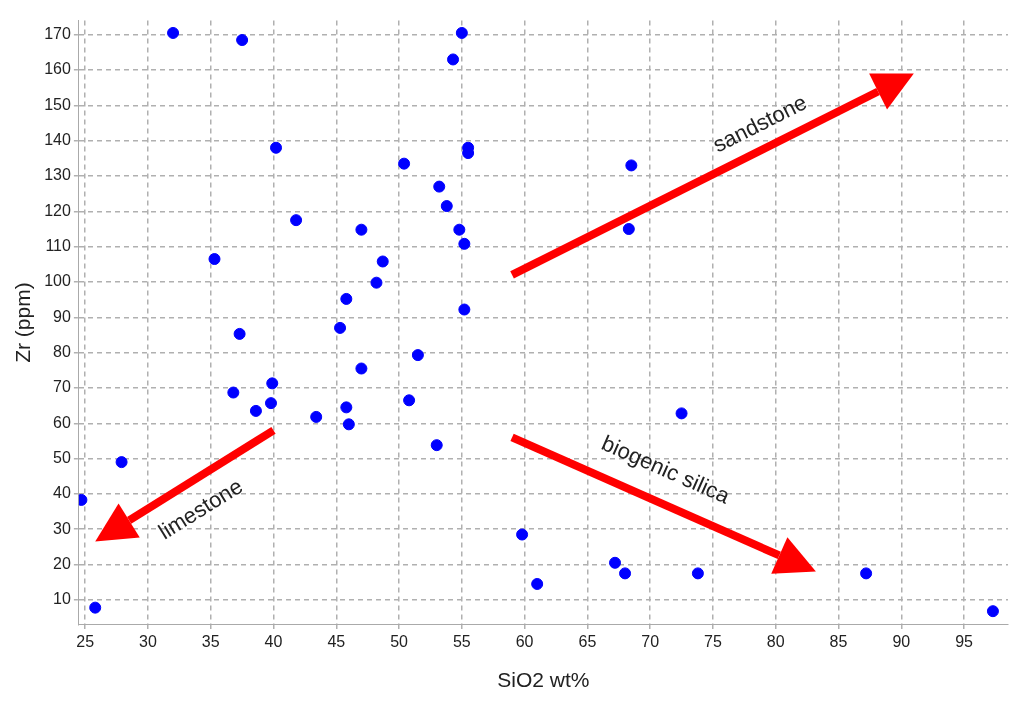  I want to click on y-tick-label: 140, so click(57, 140).